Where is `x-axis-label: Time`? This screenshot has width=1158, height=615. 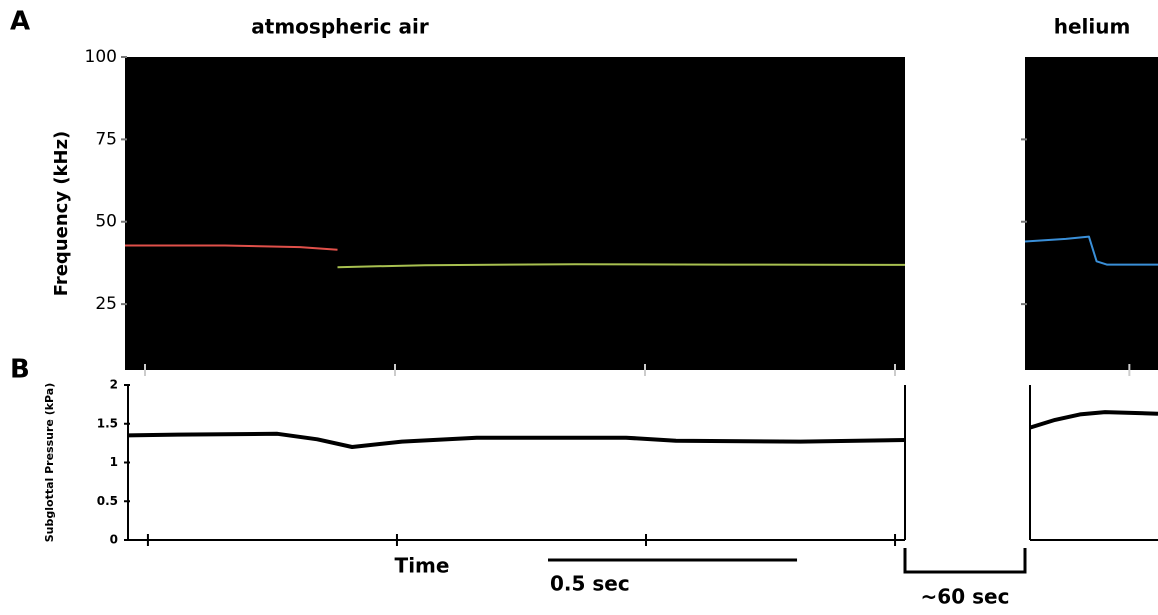 x-axis-label: Time is located at coordinates (422, 566).